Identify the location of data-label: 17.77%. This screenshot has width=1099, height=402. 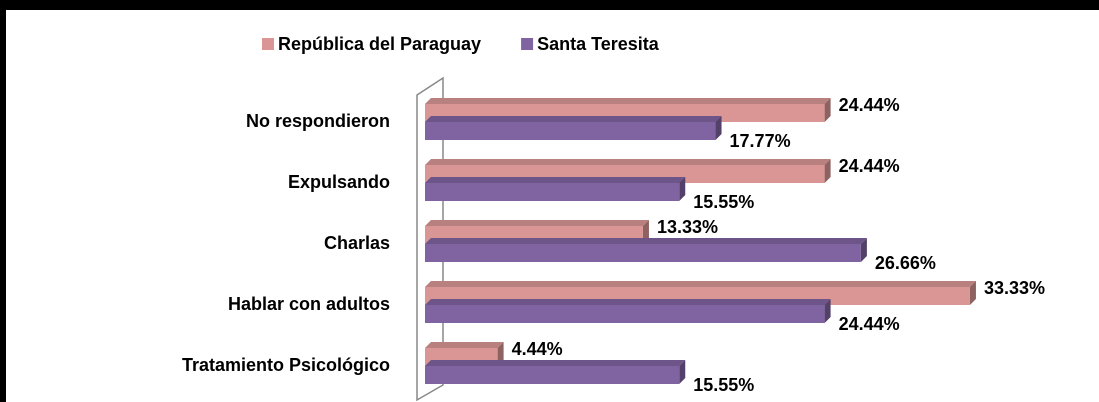
(760, 141).